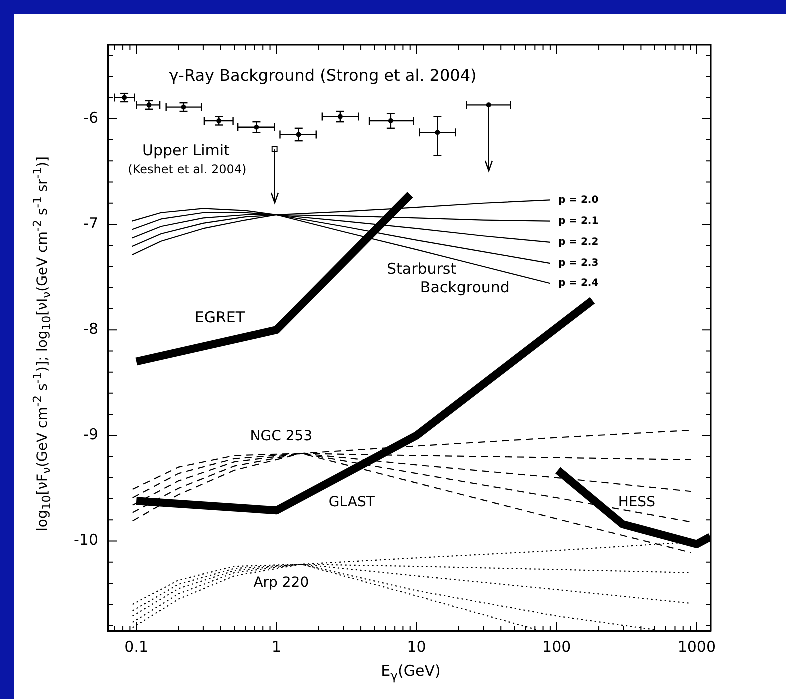 The image size is (786, 699). What do you see at coordinates (421, 269) in the screenshot?
I see `annotation: Starburst` at bounding box center [421, 269].